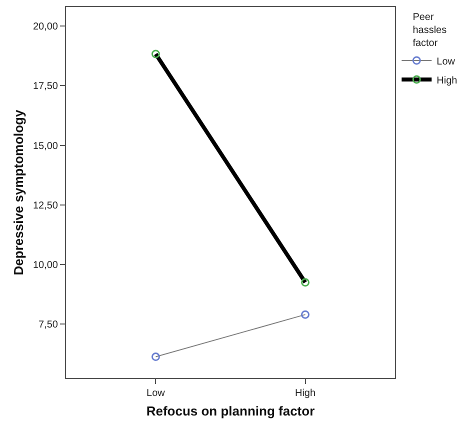  What do you see at coordinates (18, 192) in the screenshot?
I see `y-axis-title: Depressive symptomology` at bounding box center [18, 192].